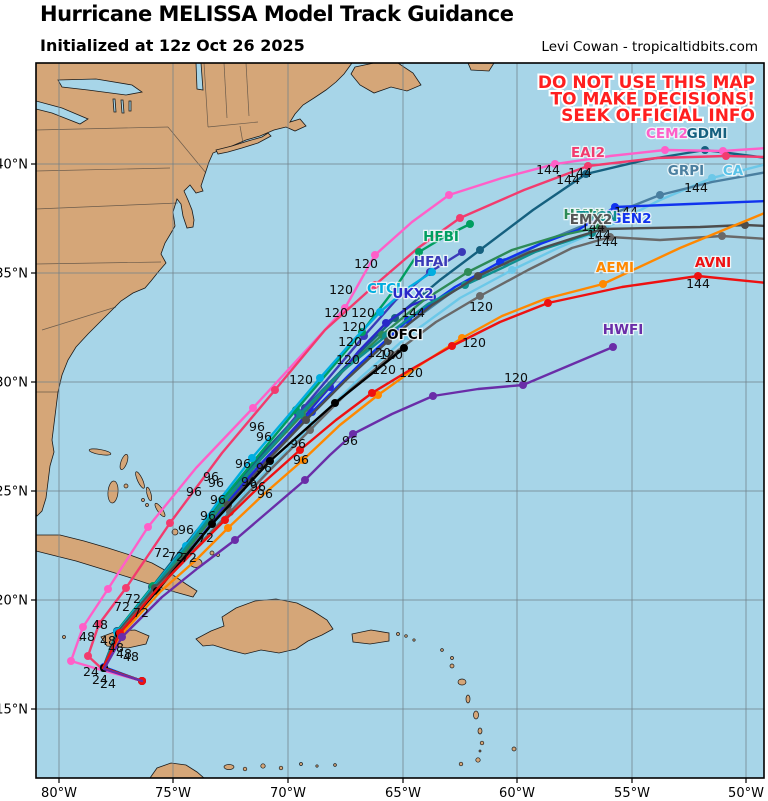  I want to click on model-label-GEN2: GEN2, so click(631, 219).